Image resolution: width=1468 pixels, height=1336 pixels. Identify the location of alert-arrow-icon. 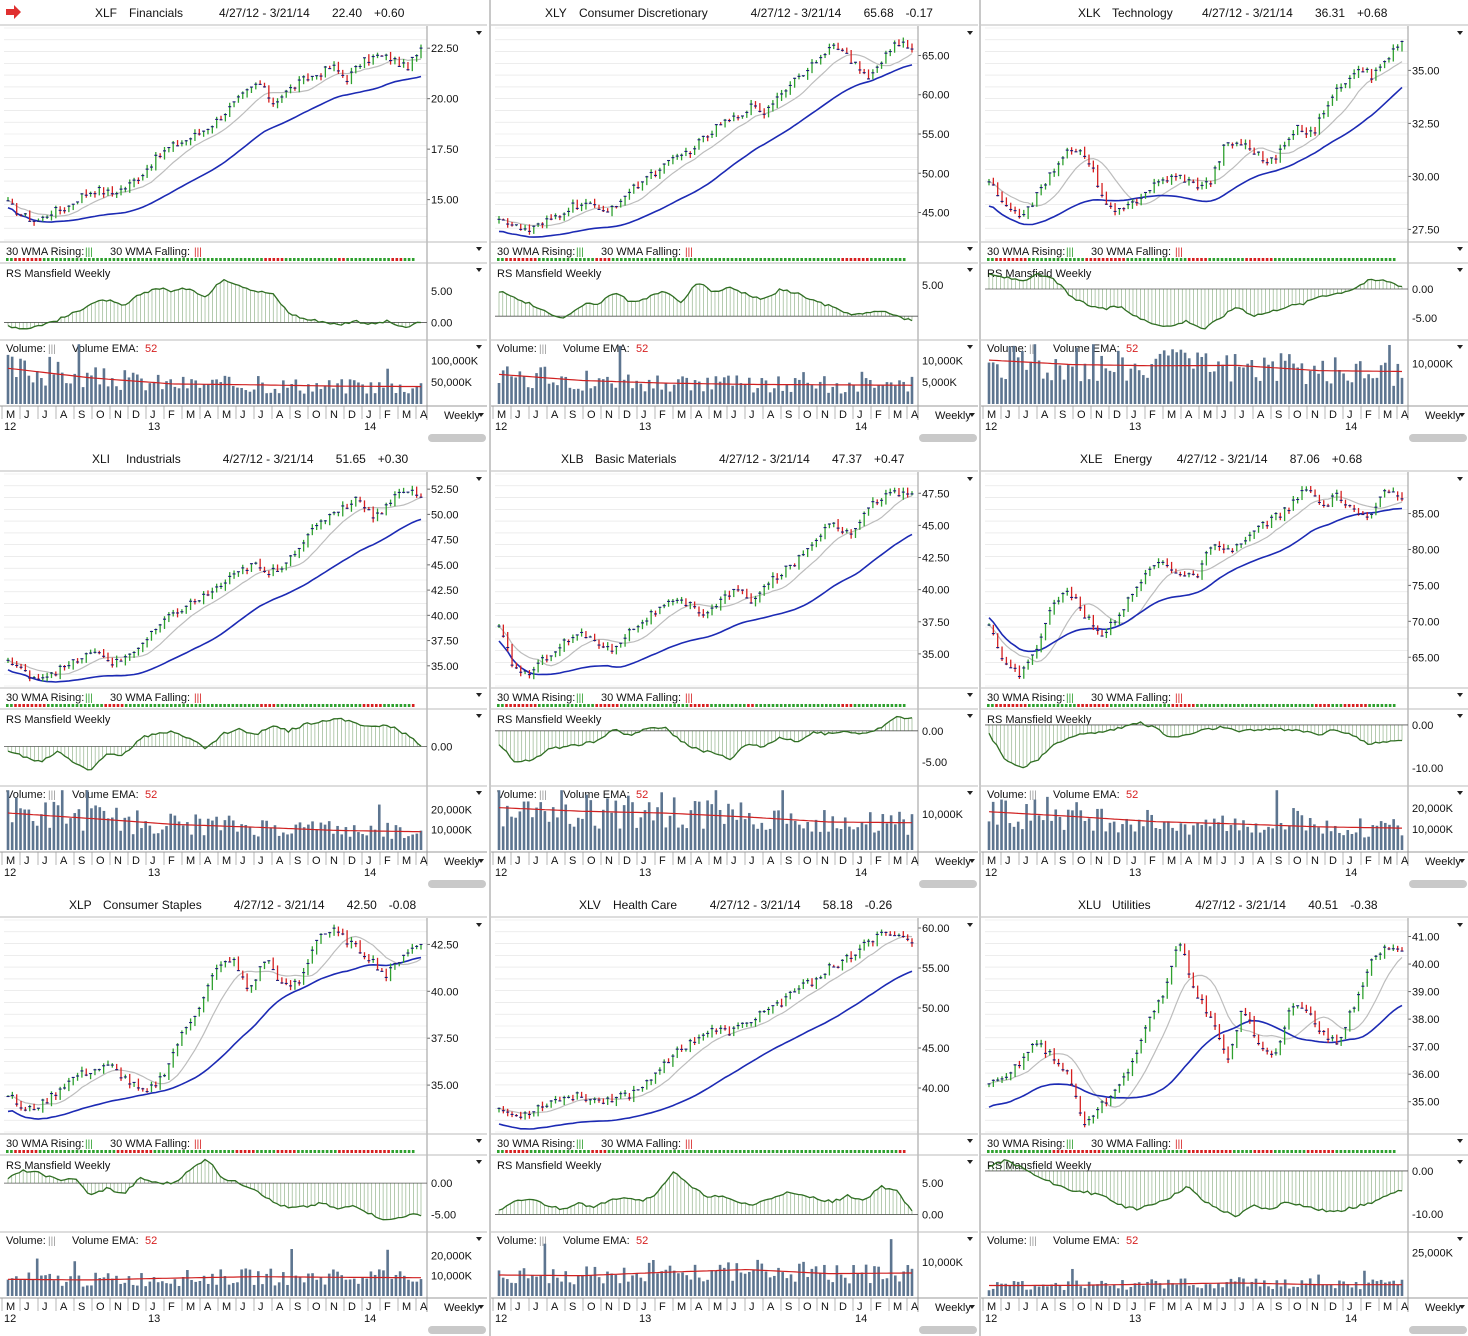
(13, 12).